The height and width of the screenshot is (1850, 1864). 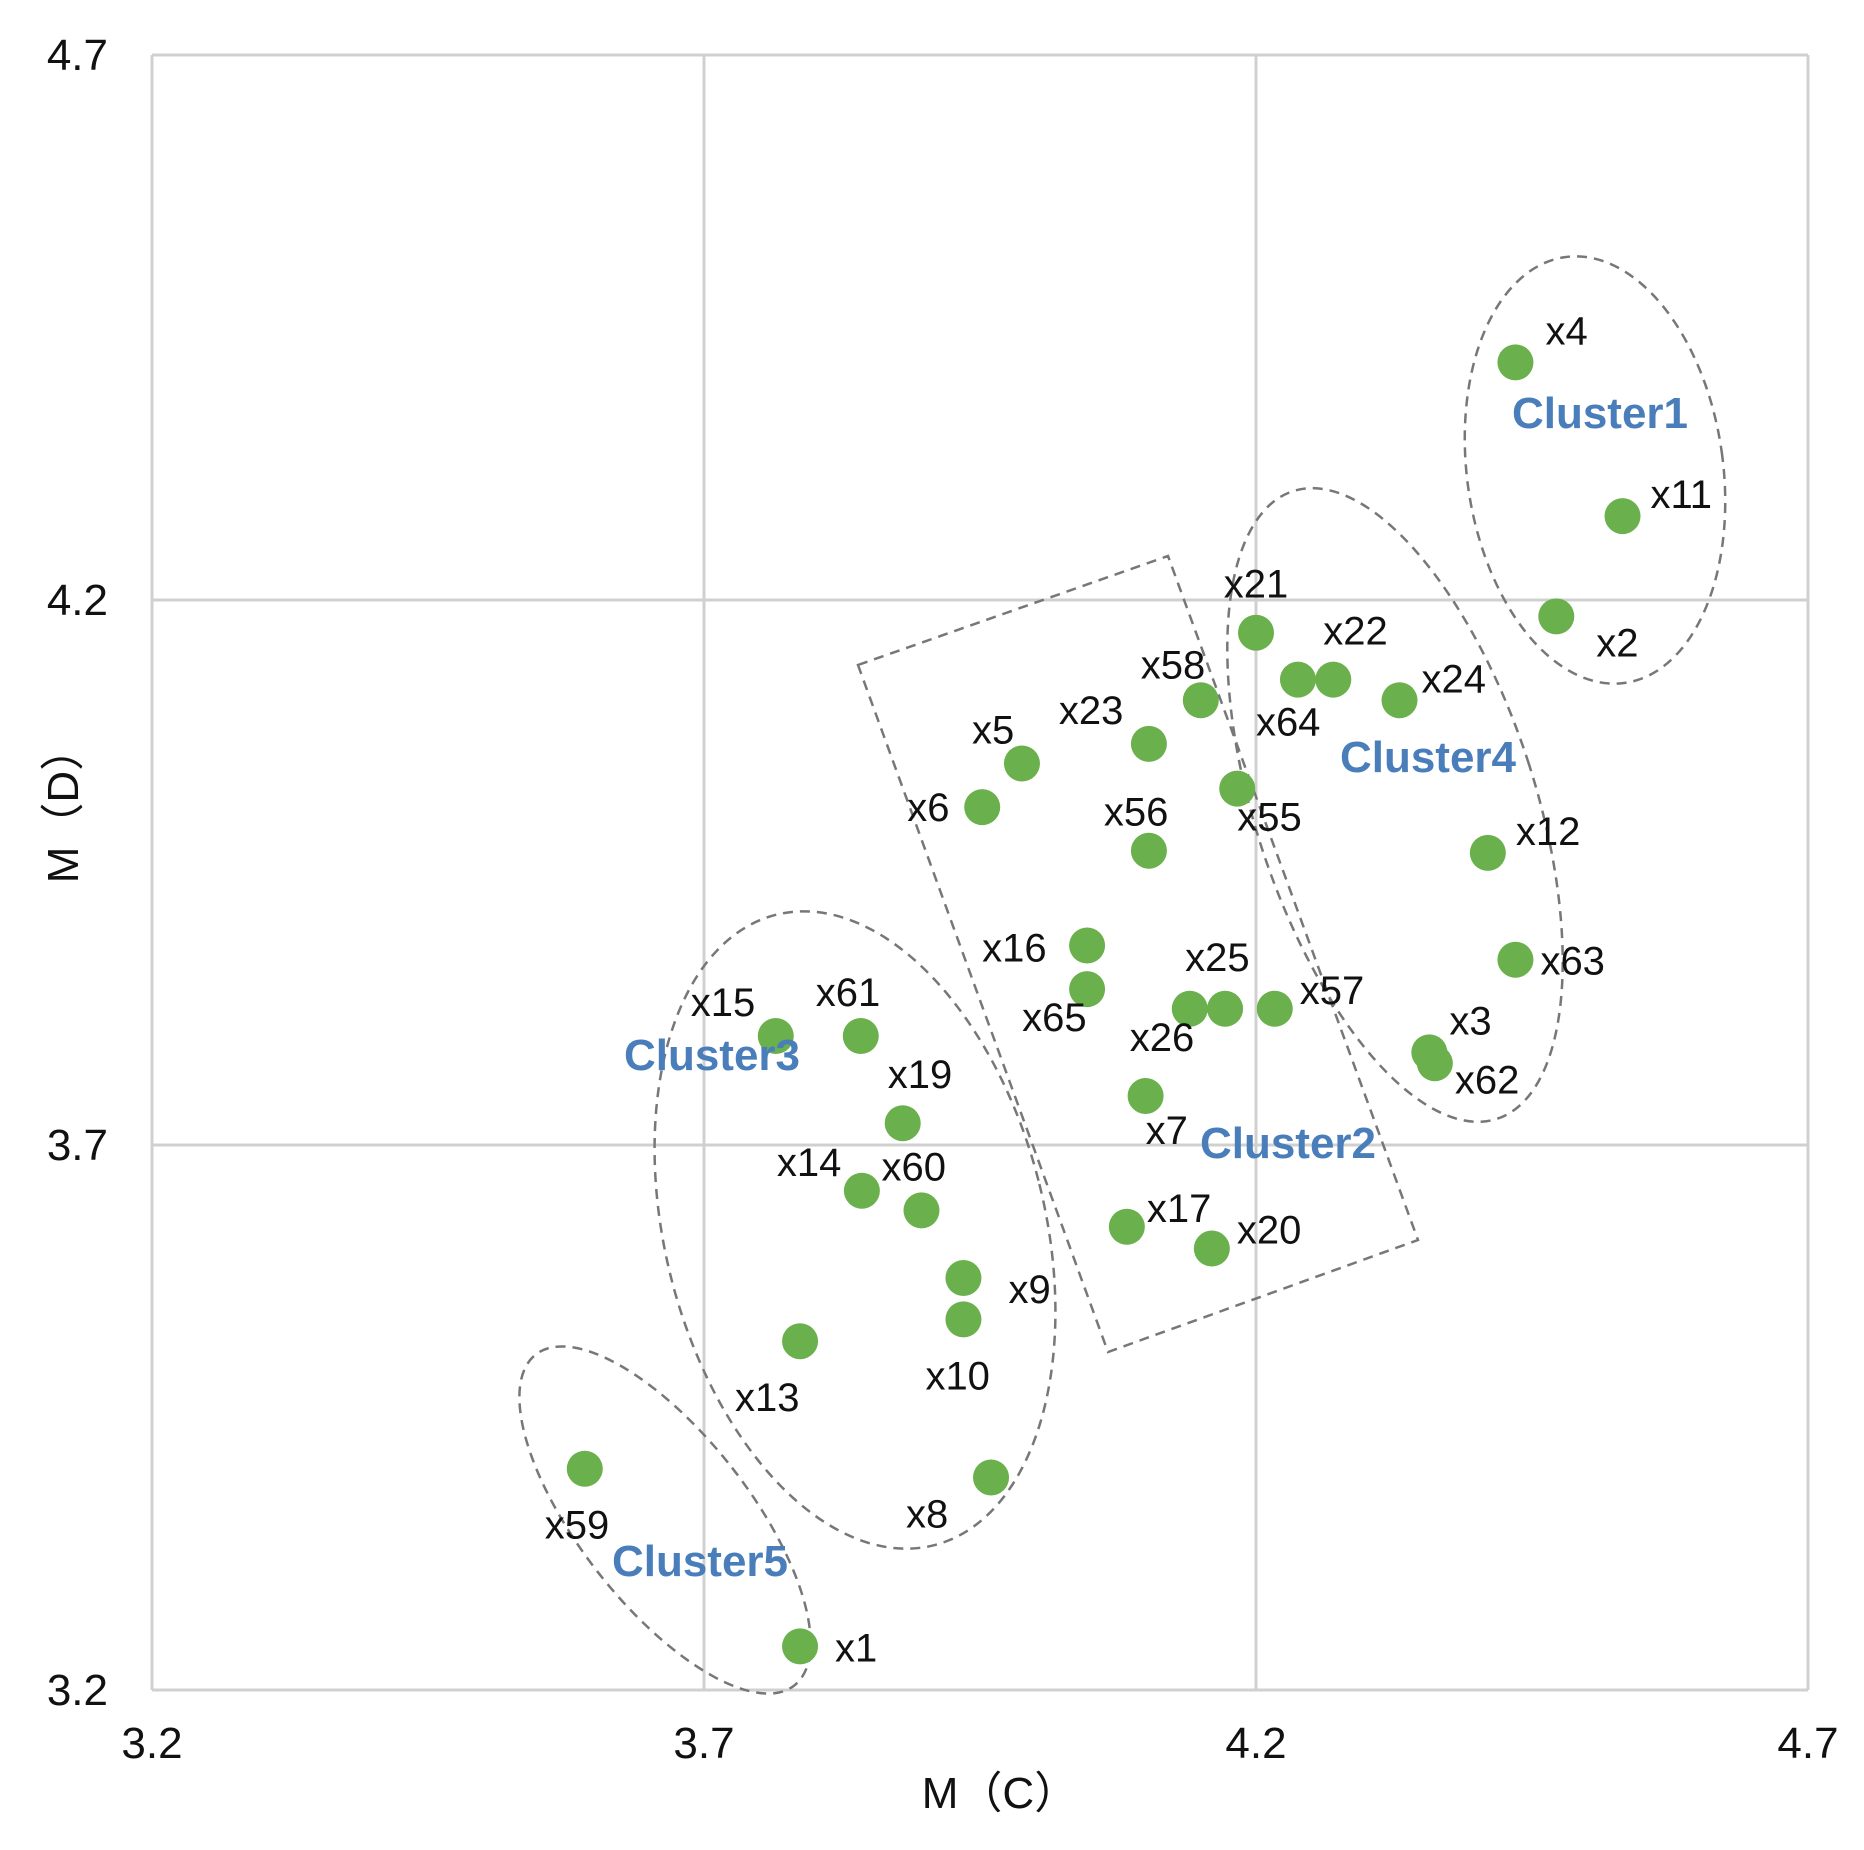 What do you see at coordinates (1138, 954) in the screenshot?
I see `cluster2-outline` at bounding box center [1138, 954].